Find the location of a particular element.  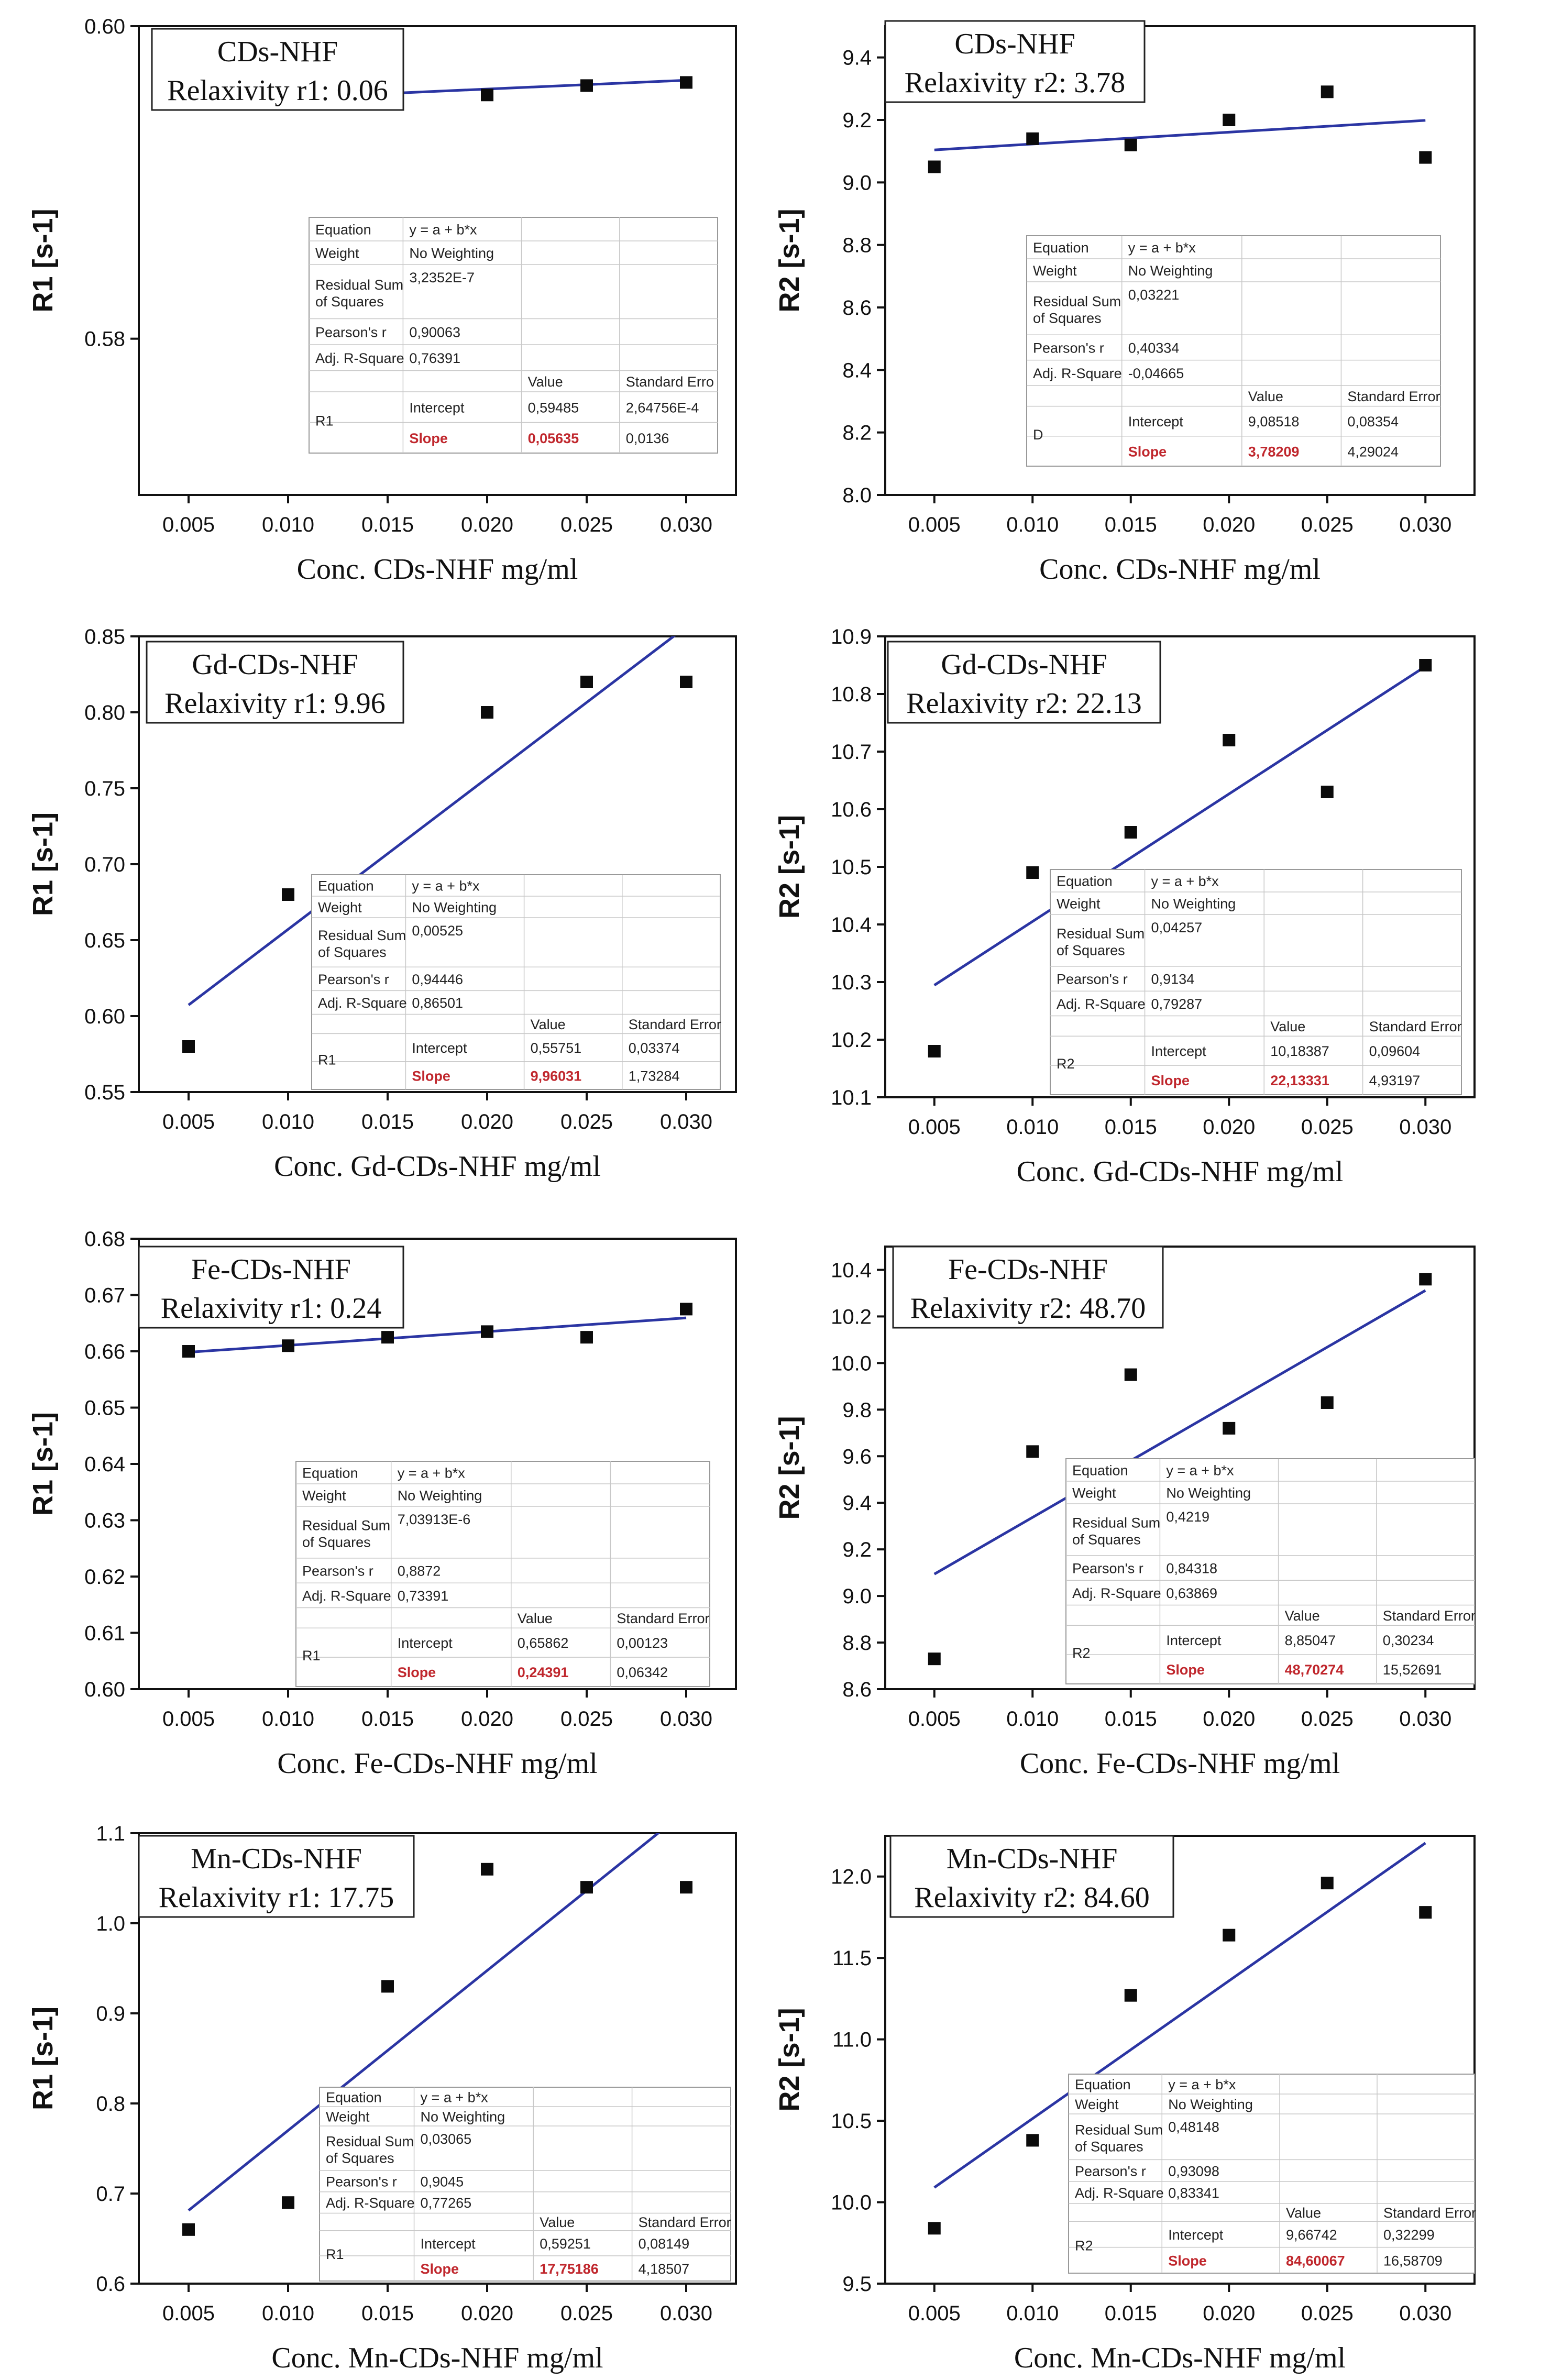

title-box is located at coordinates (1015, 62).